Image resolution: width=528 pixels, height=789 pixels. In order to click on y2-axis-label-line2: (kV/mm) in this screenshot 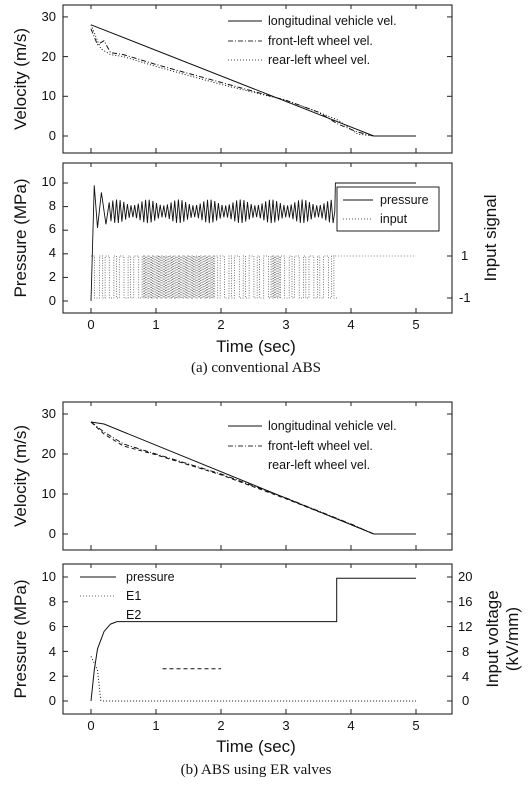, I will do `click(512, 639)`.